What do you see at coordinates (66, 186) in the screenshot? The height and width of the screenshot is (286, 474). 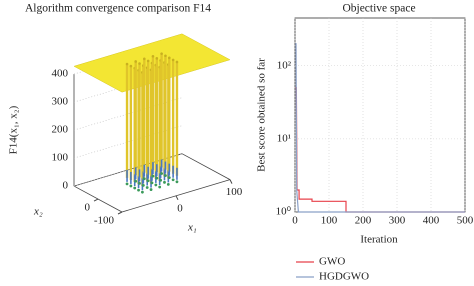 I see `z-tick-label: 0` at bounding box center [66, 186].